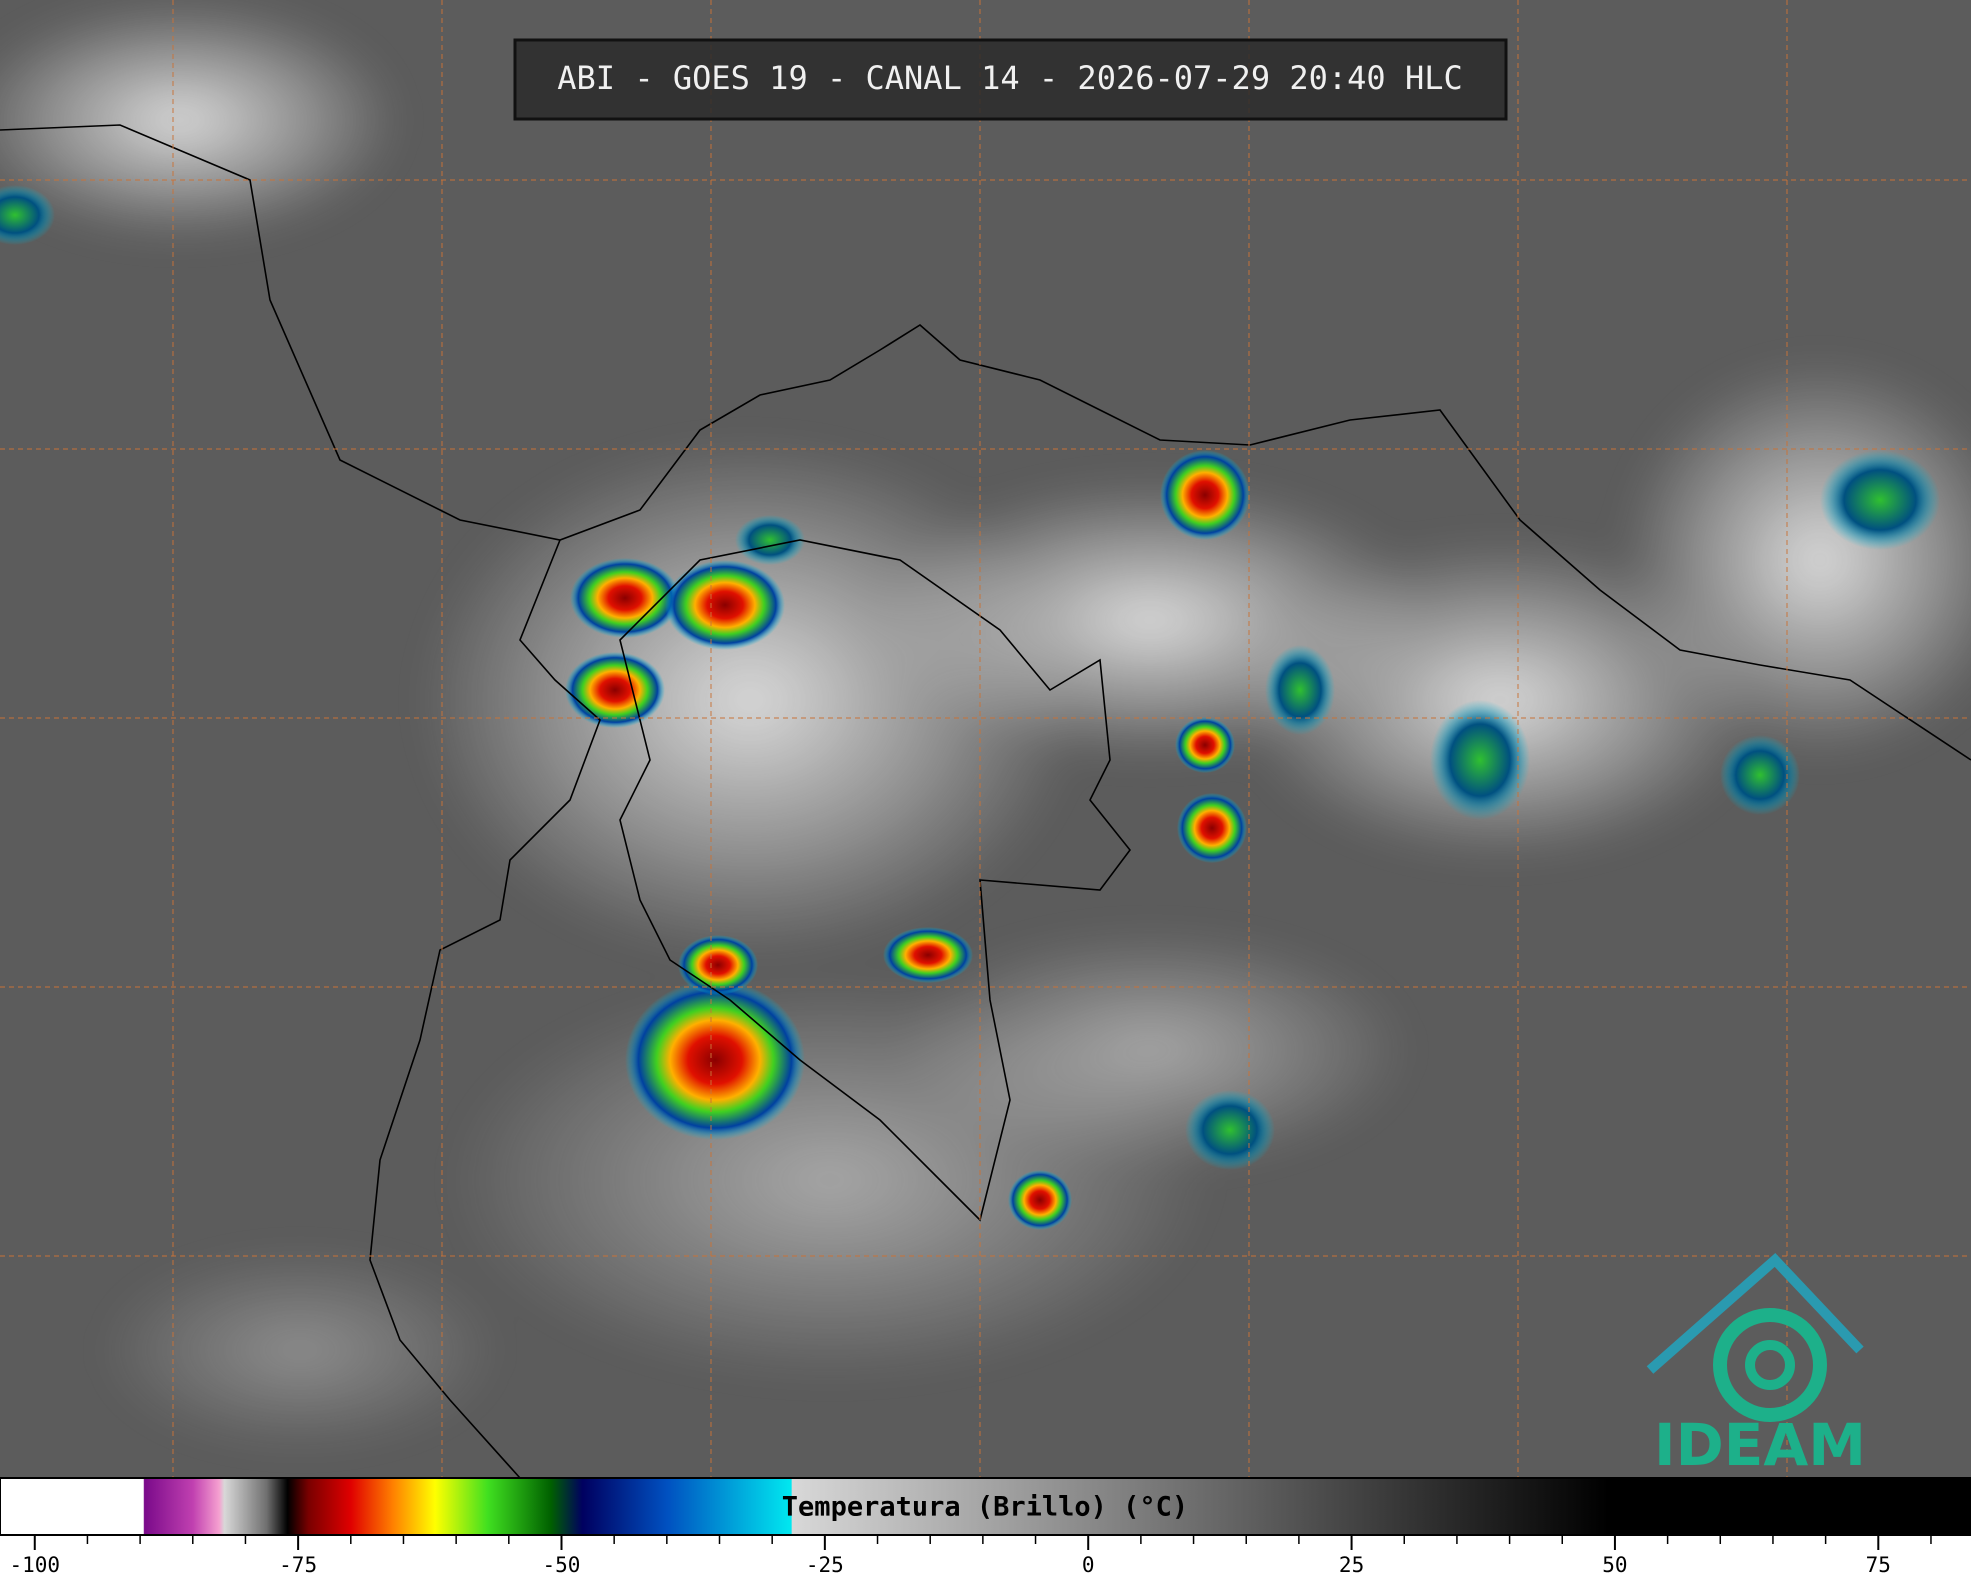 The height and width of the screenshot is (1577, 1971). I want to click on logo: IDEAM, so click(1756, 1366).